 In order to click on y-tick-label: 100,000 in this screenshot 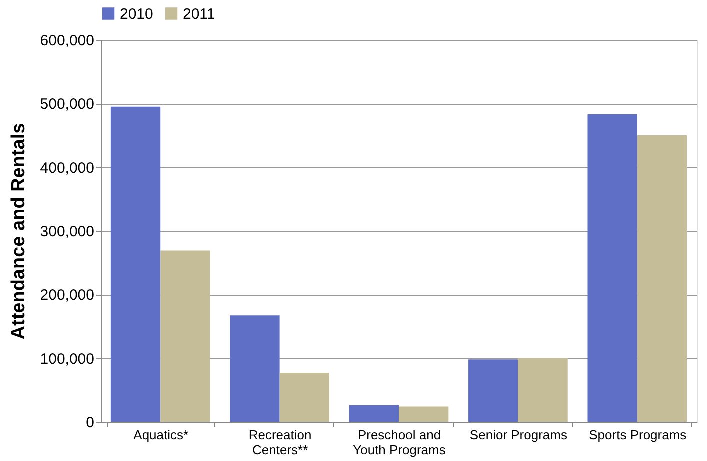, I will do `click(67, 359)`.